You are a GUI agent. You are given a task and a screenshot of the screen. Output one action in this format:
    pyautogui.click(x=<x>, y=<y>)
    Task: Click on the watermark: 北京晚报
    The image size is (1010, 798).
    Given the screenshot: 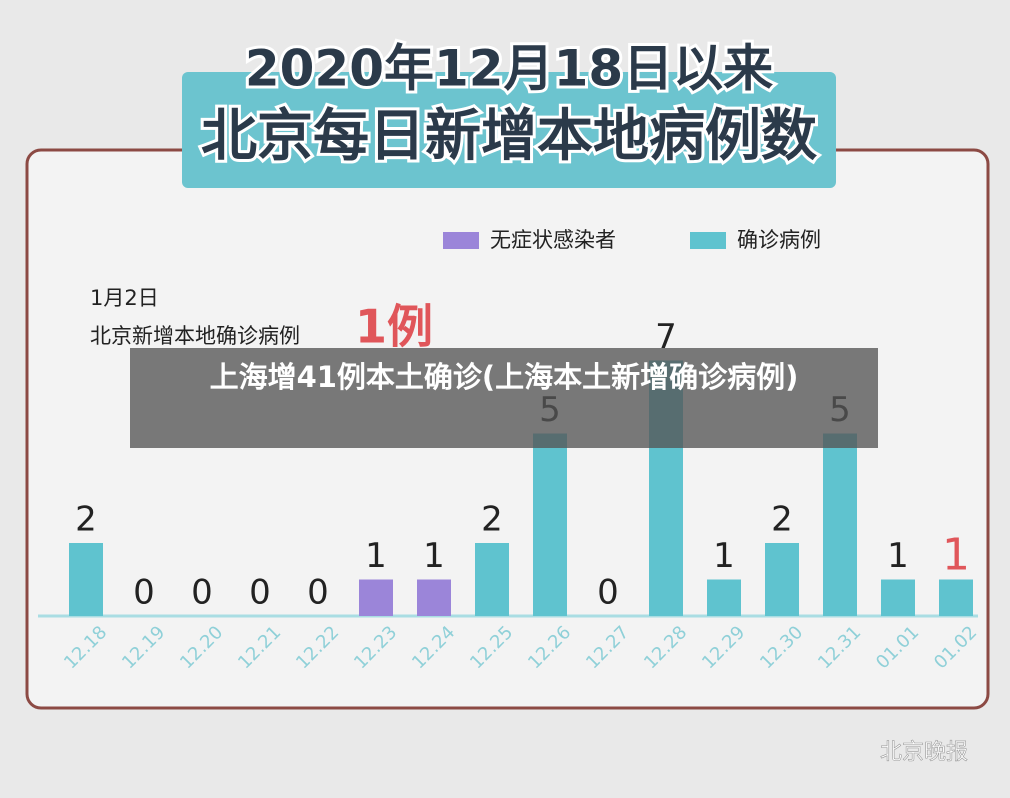 What is the action you would take?
    pyautogui.click(x=924, y=752)
    